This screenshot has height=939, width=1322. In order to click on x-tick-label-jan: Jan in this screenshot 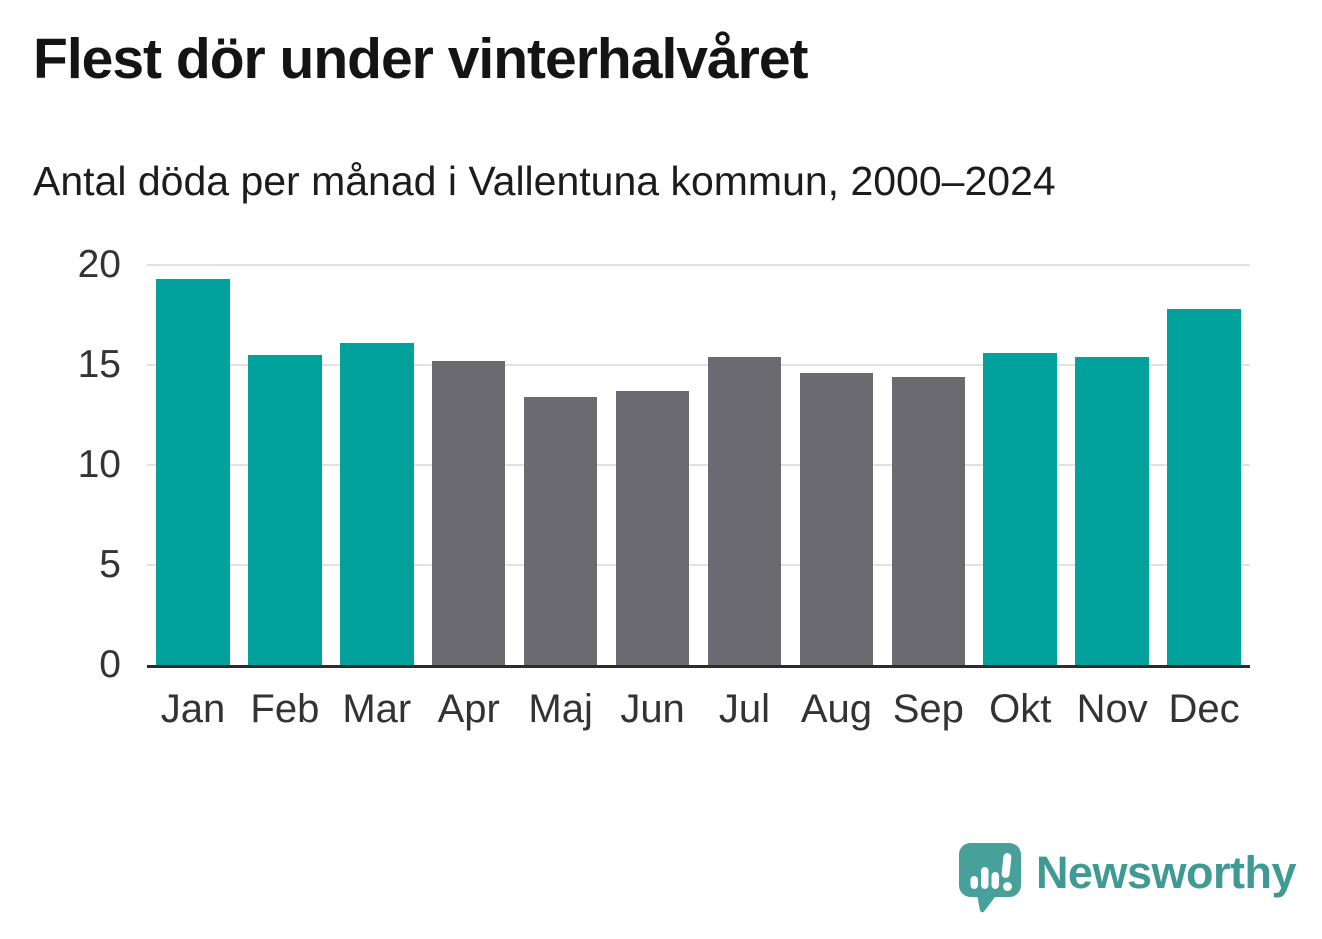, I will do `click(193, 709)`.